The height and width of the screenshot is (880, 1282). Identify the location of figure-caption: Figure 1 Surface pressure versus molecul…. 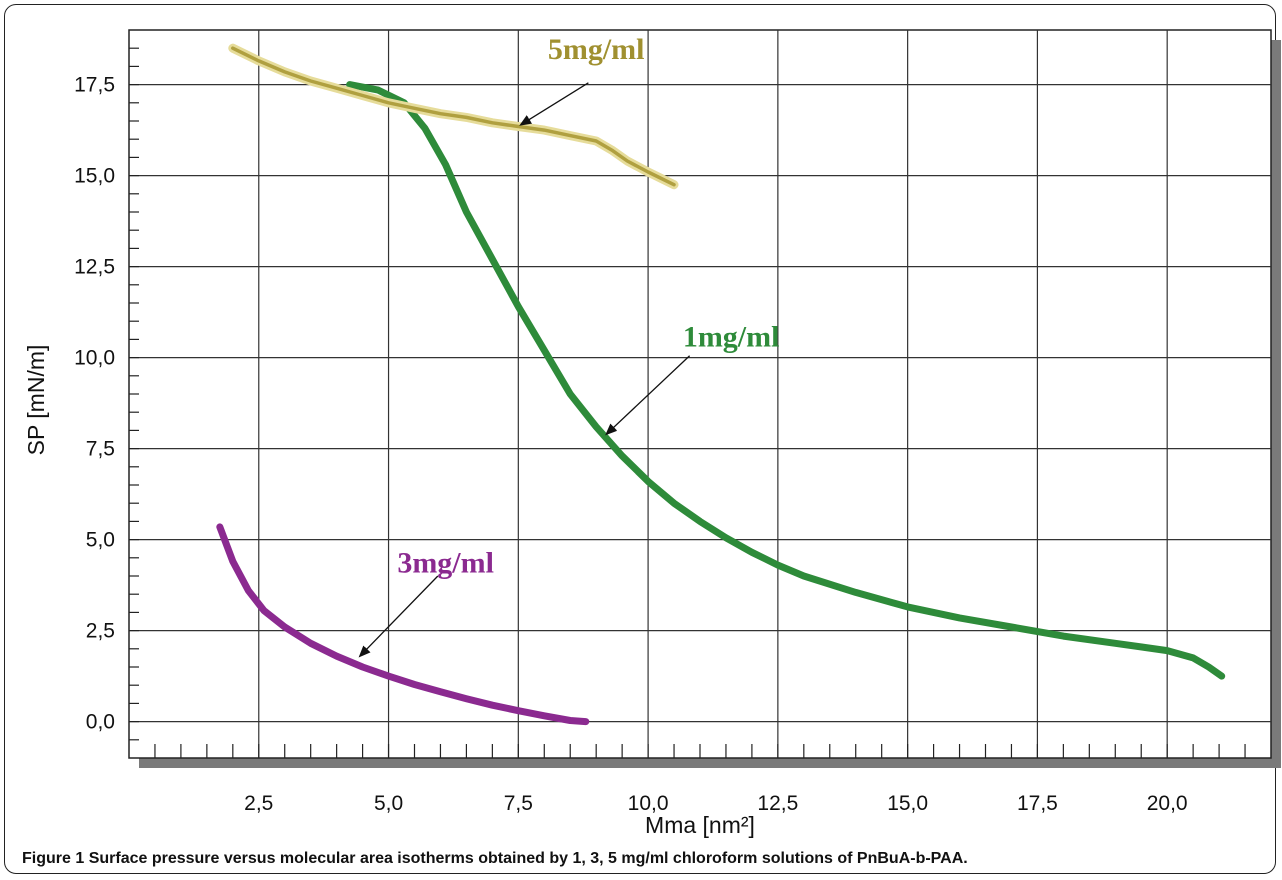
(642, 859).